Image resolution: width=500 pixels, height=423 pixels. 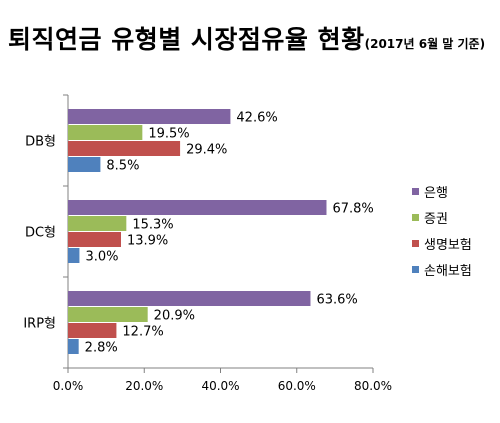 I want to click on category-label: IRP형, so click(x=39, y=324).